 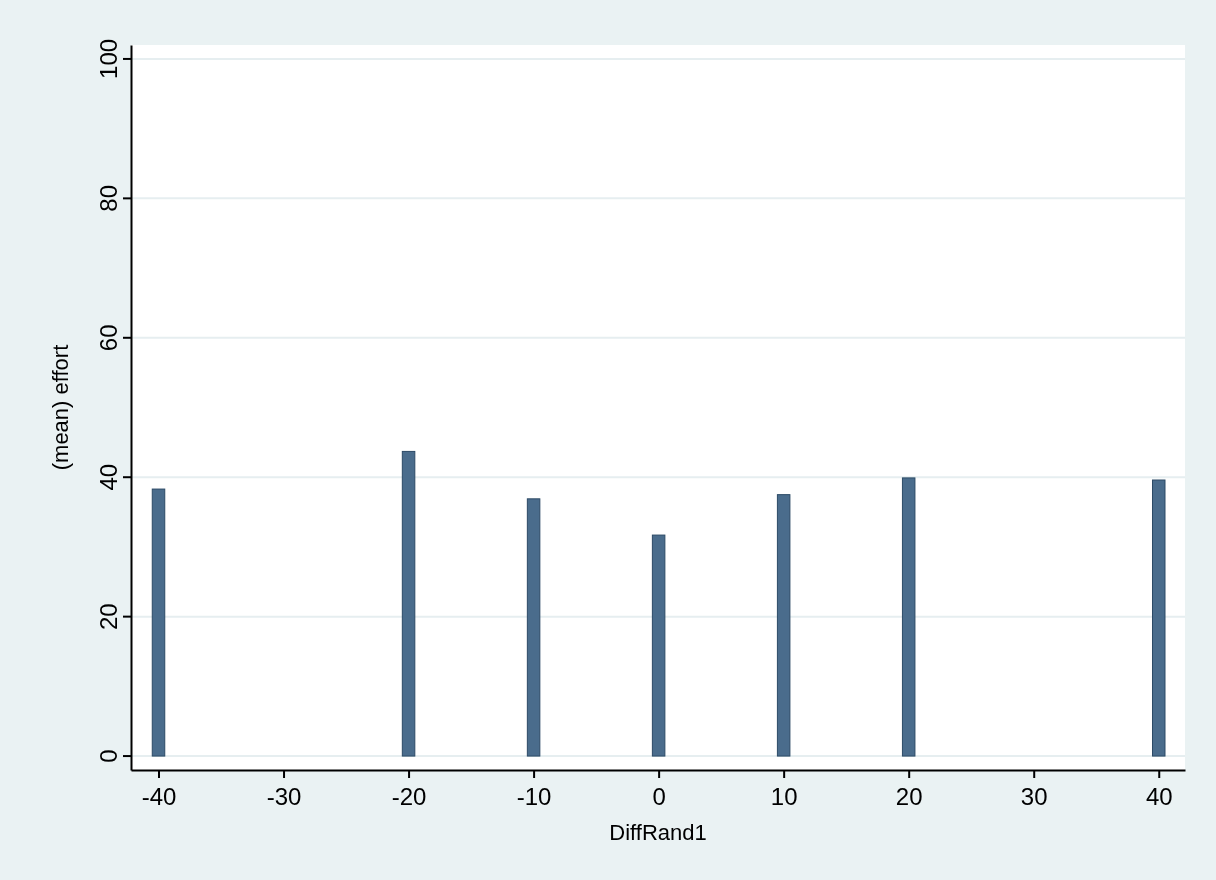 What do you see at coordinates (108, 198) in the screenshot?
I see `y-tick-label: 80` at bounding box center [108, 198].